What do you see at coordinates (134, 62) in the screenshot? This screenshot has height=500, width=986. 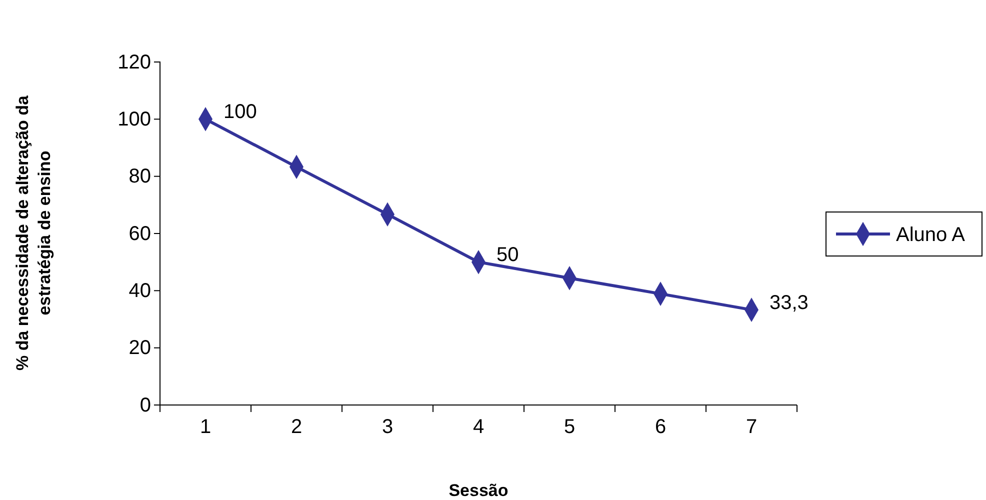 I see `y-tick-label: 120` at bounding box center [134, 62].